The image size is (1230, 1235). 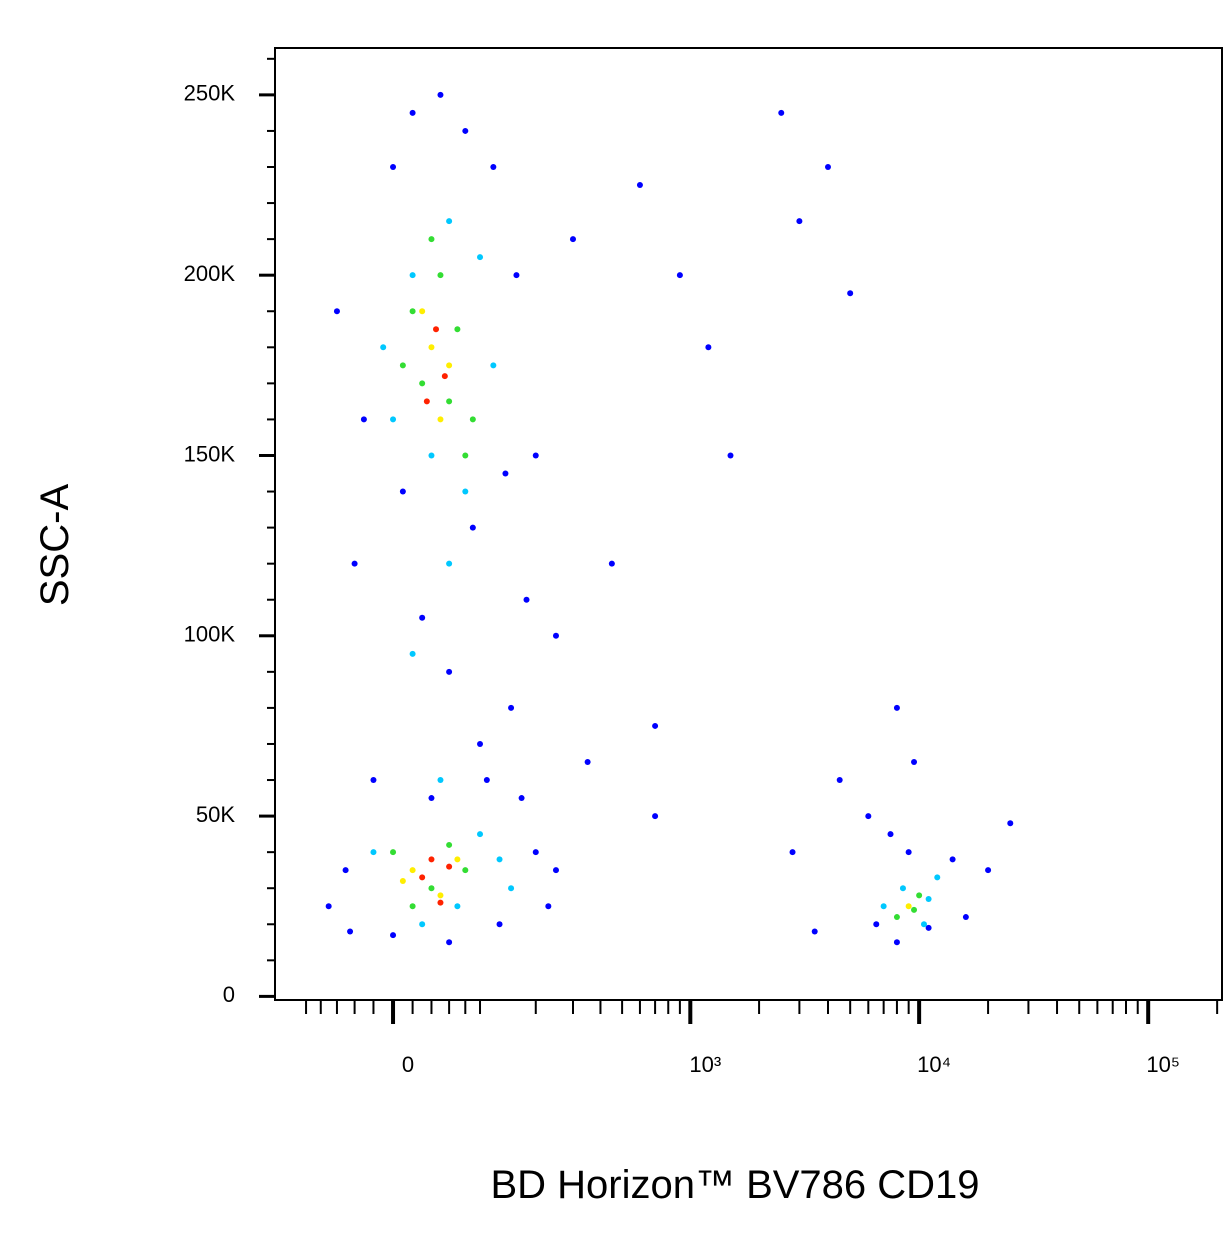 I want to click on x-tick-label: 10⁵, so click(x=1163, y=1064).